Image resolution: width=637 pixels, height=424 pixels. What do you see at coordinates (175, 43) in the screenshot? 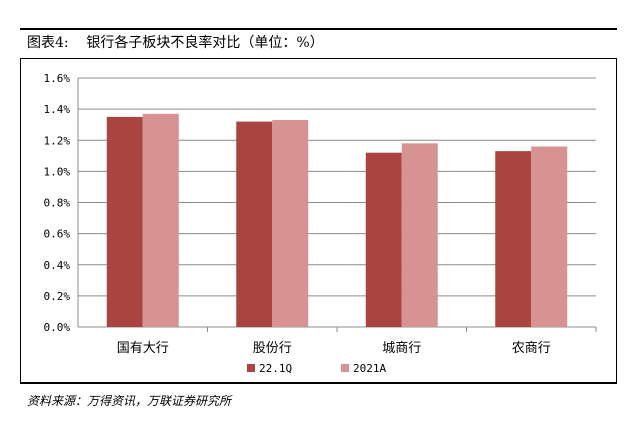
I see `figure-title: 图表4: 银行各子板块不良率对比（单位：%）` at bounding box center [175, 43].